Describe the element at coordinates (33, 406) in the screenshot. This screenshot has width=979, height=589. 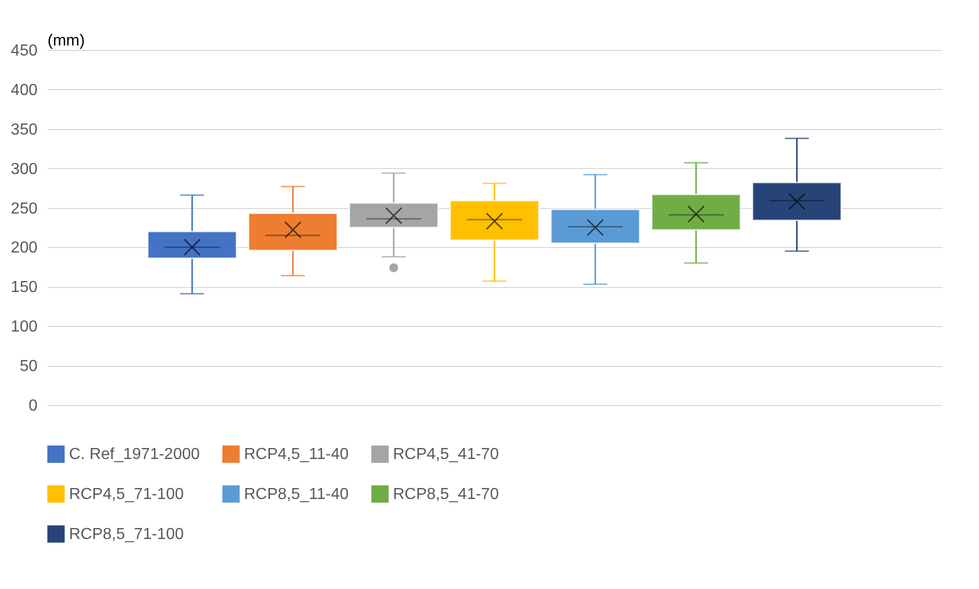
I see `y-tick-label: 0` at that location.